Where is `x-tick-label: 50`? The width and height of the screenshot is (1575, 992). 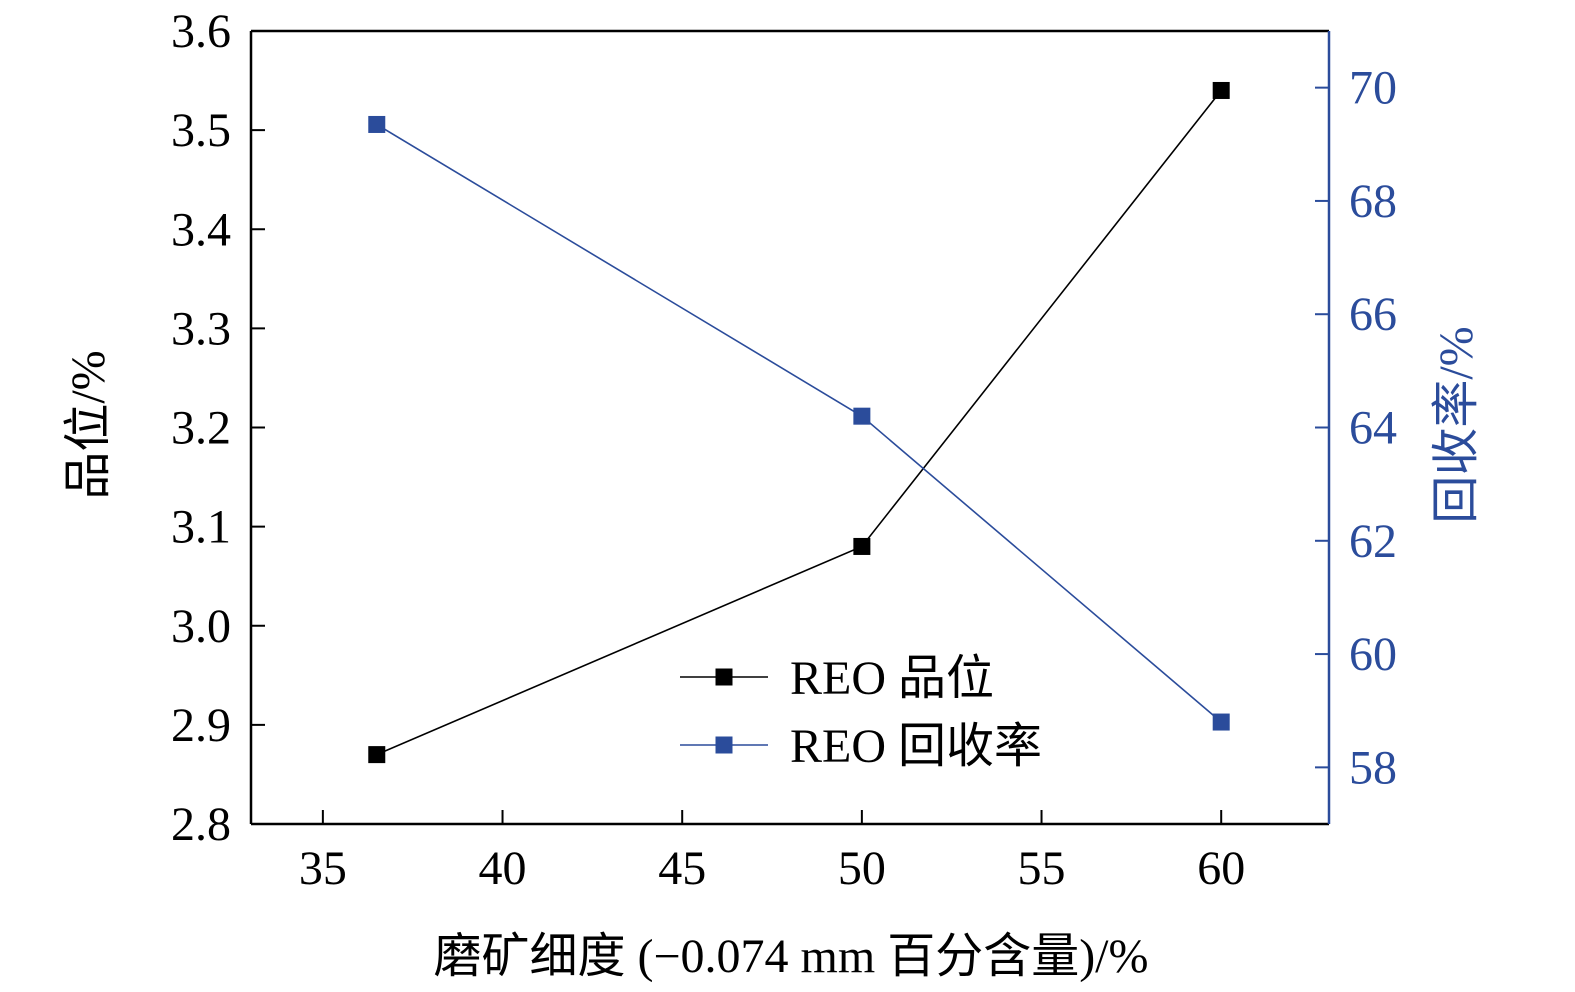
x-tick-label: 50 is located at coordinates (862, 868).